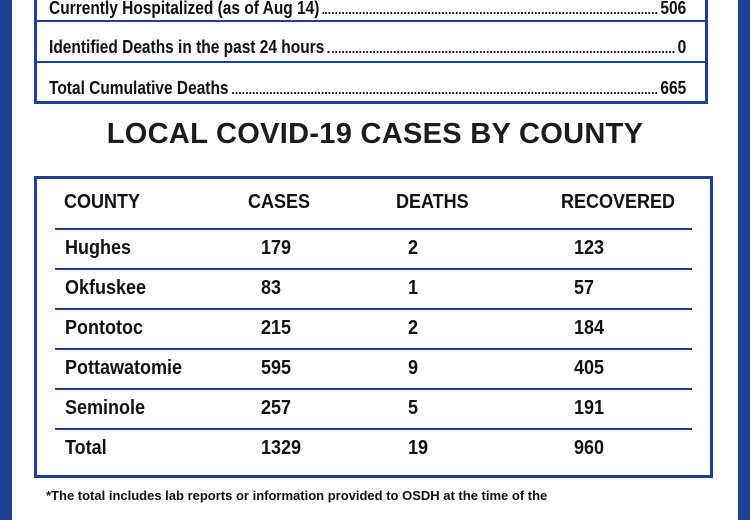 This screenshot has width=750, height=520. What do you see at coordinates (589, 328) in the screenshot?
I see `recovered-value: 184` at bounding box center [589, 328].